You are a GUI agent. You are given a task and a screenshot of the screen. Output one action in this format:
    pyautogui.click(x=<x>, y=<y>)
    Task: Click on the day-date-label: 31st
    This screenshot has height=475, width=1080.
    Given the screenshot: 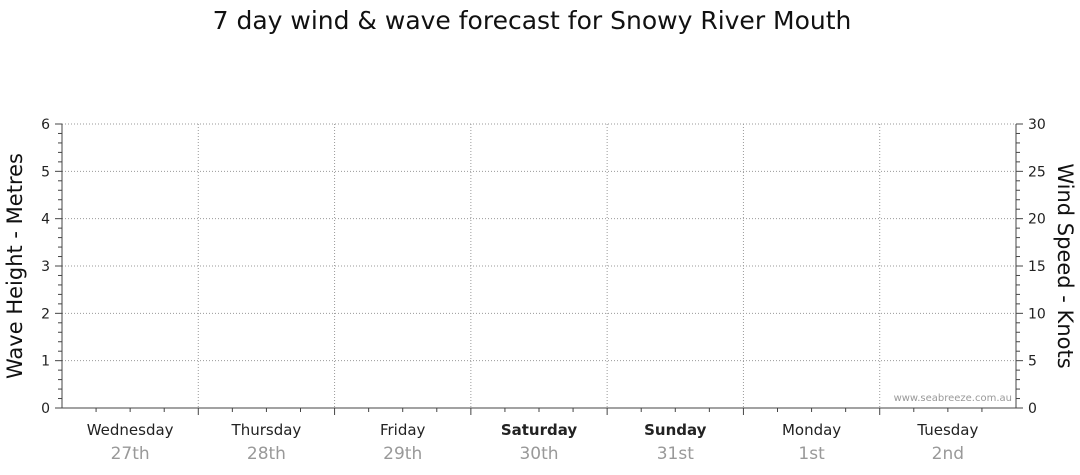 What is the action you would take?
    pyautogui.click(x=675, y=454)
    